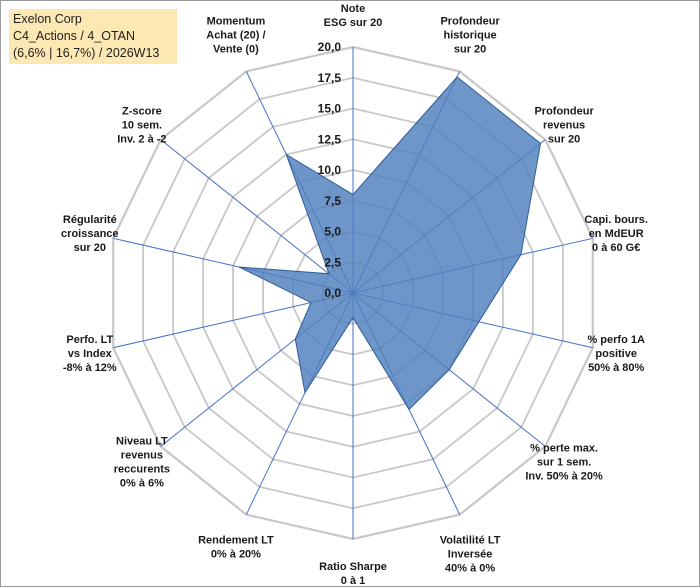 This screenshot has height=588, width=700. I want to click on axis-label-line: Momentum, so click(236, 22).